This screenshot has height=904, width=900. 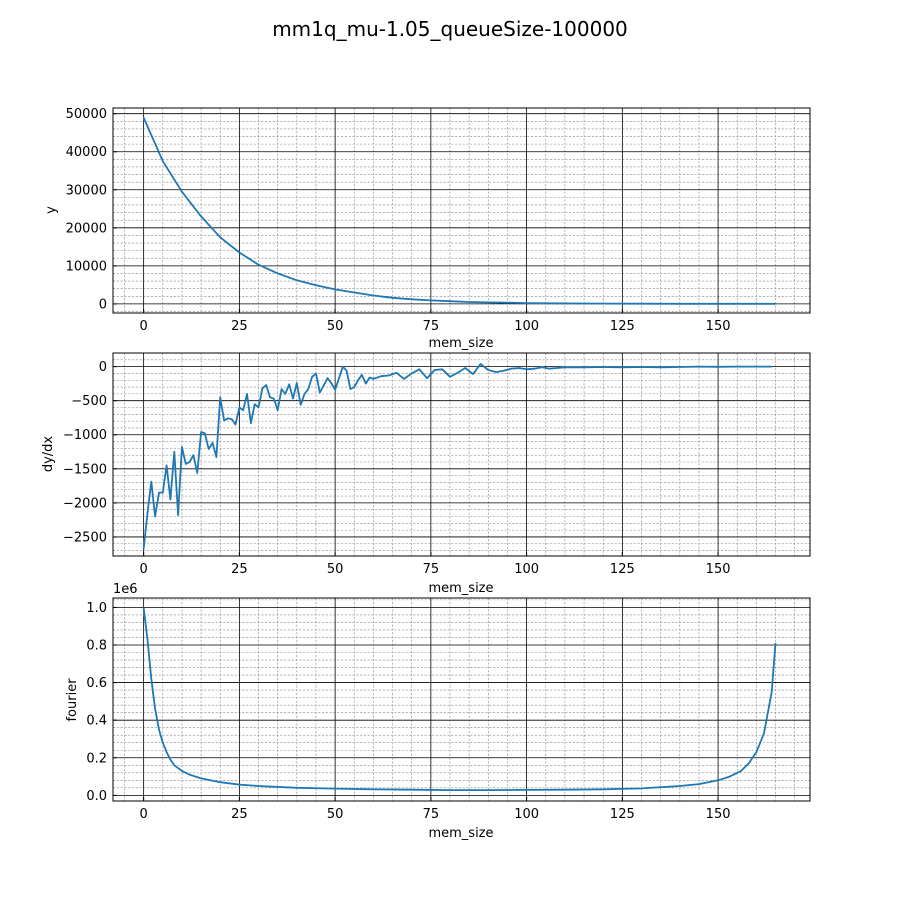 I want to click on y-tick-label: 10000, so click(x=86, y=266).